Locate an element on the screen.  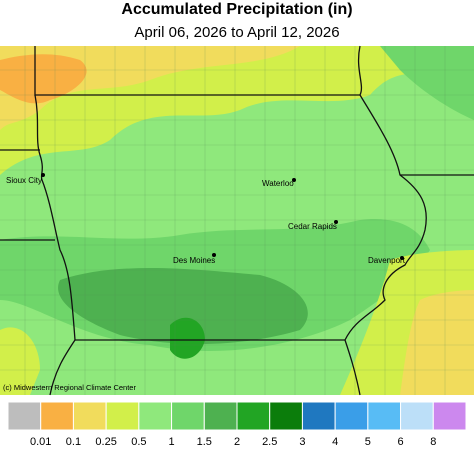
legend-label: 3 is located at coordinates (302, 442).